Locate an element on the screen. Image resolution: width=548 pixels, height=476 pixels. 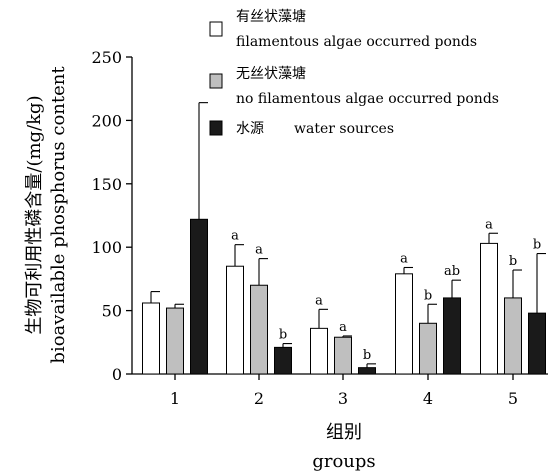
y-axis-ticks: 0 50 100 150 200 250 is located at coordinates (111, 216).